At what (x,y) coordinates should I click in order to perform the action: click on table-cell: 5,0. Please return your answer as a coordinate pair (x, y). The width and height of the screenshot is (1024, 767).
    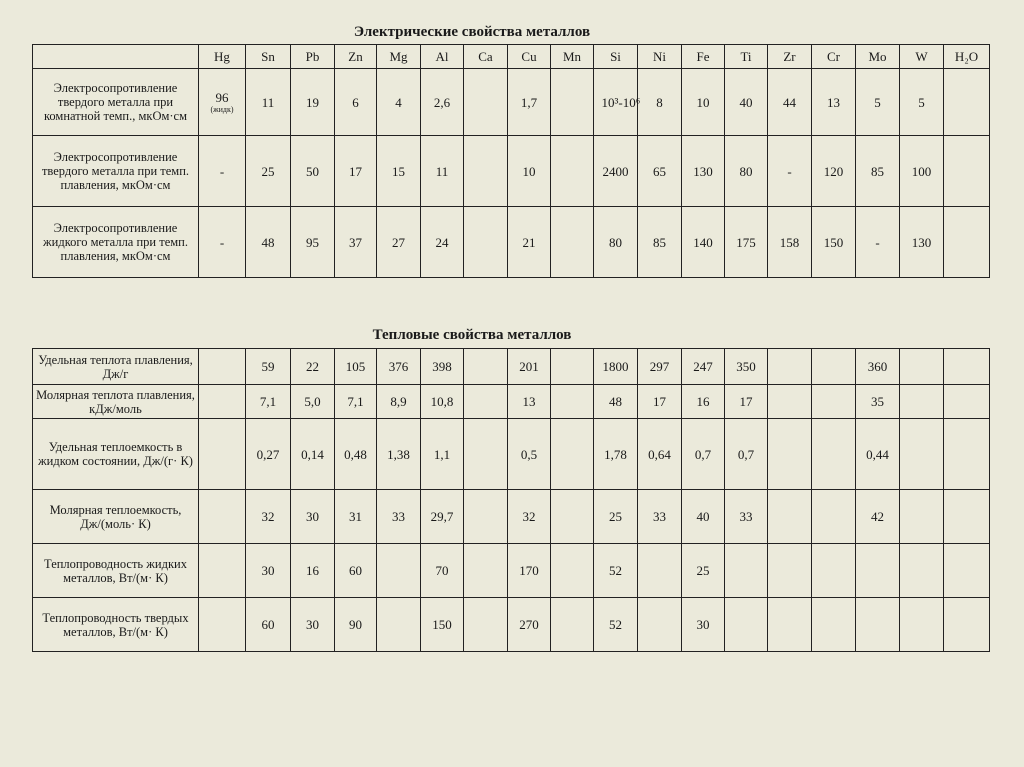
    Looking at the image, I should click on (312, 401).